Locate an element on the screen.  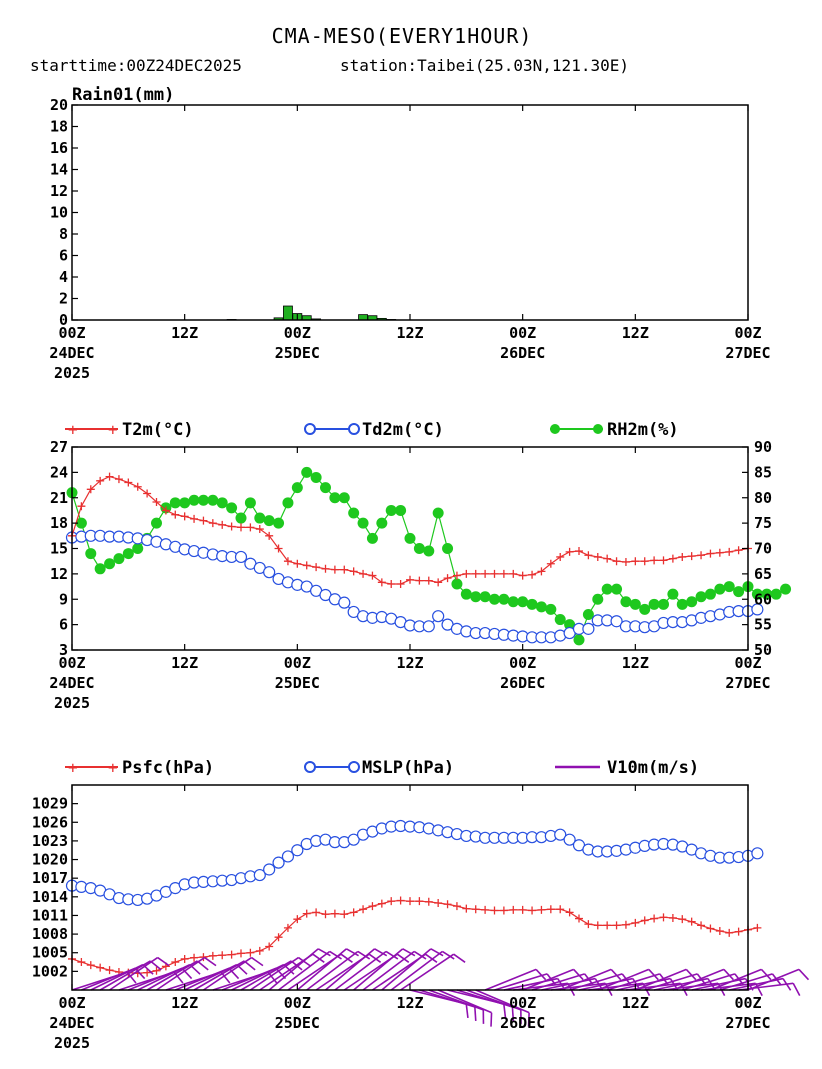
legend-mslp: MSLP(hPa) is located at coordinates (379, 768).